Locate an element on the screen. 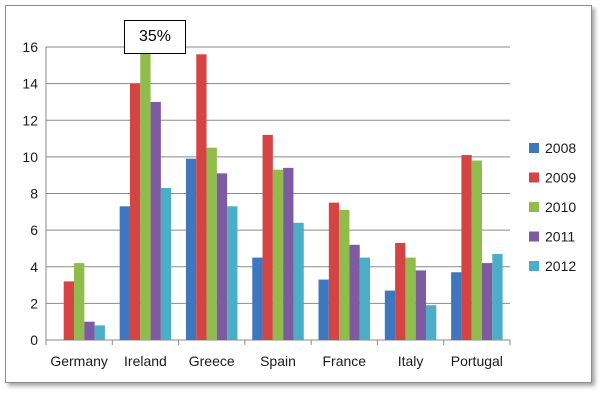  legend: 2008 2009 2010 2011 2012 is located at coordinates (552, 207).